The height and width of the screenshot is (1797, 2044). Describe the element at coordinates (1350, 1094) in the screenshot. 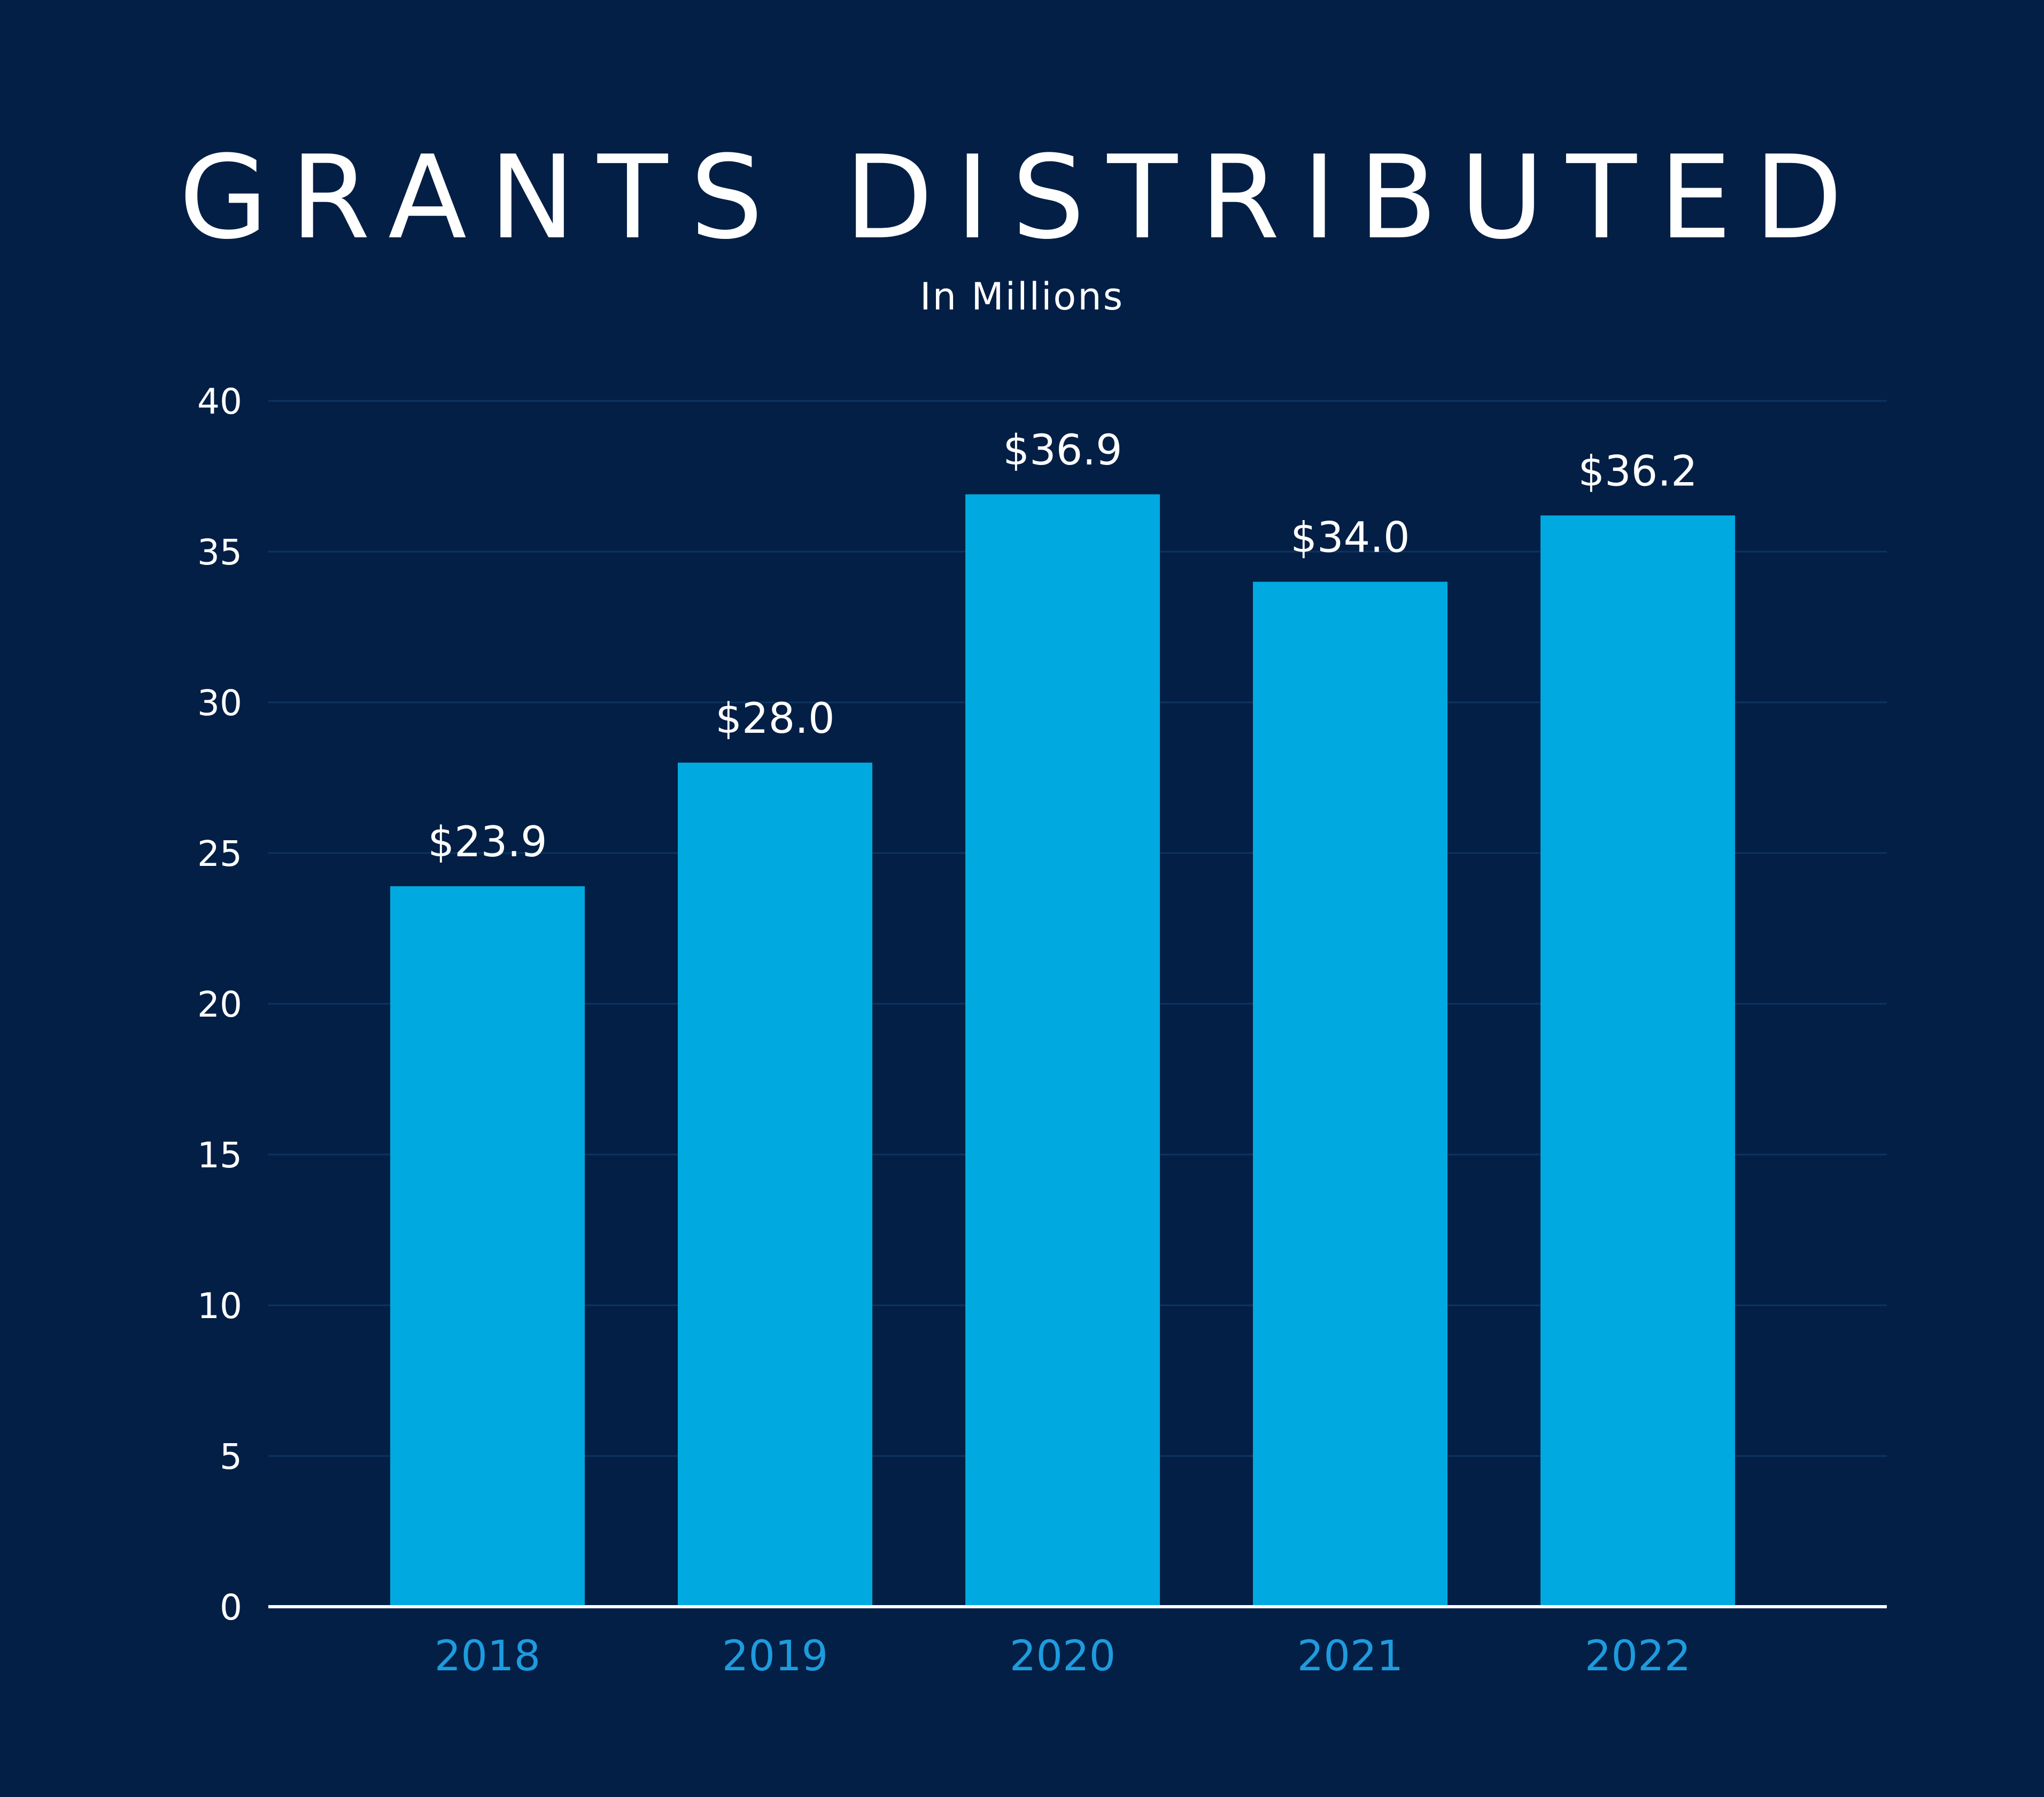

I see `bar-2021` at that location.